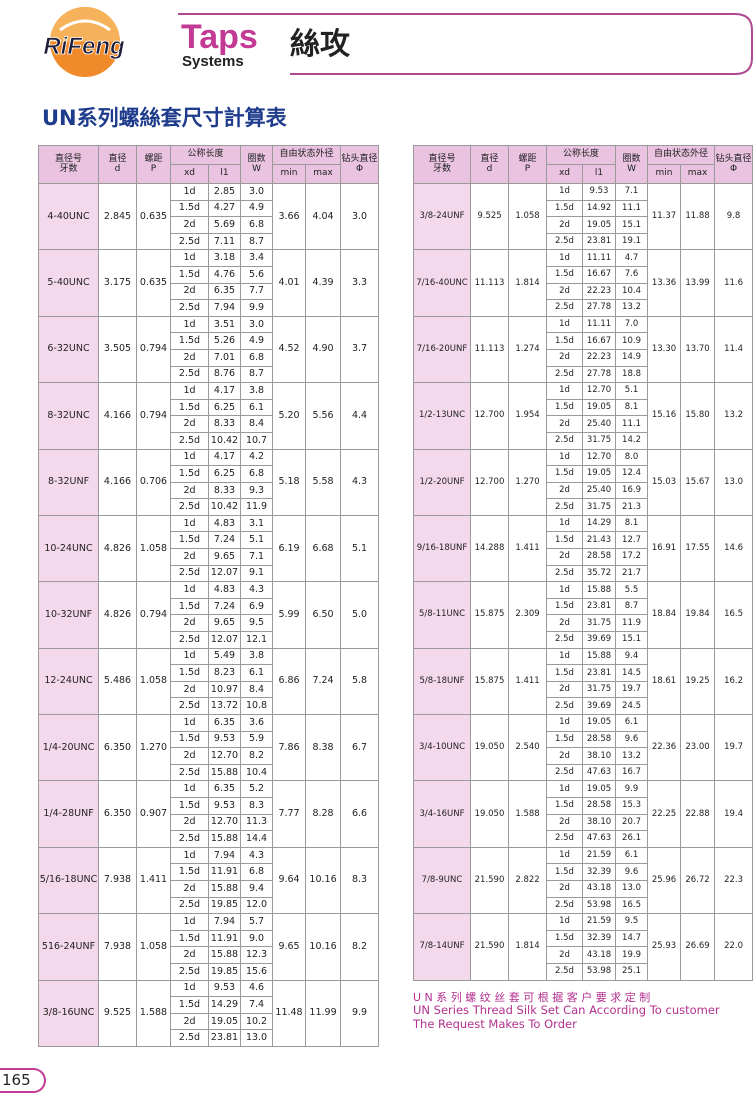  I want to click on header-cell: 自由状态外径, so click(307, 155).